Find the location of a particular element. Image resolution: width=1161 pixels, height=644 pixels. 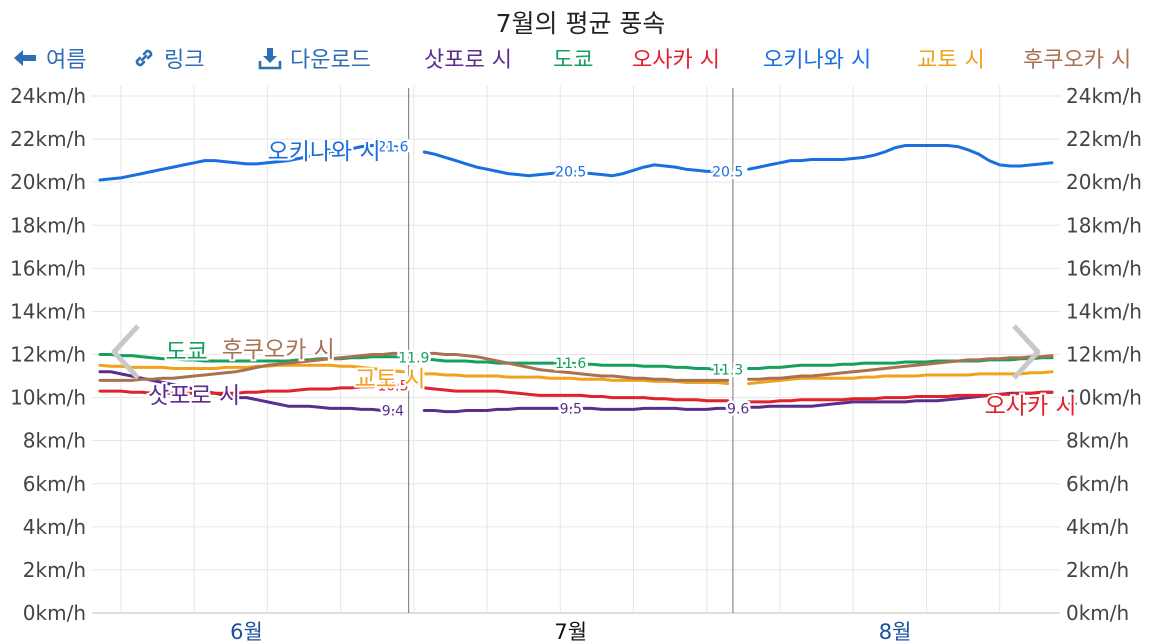

next-month-arrow-icon is located at coordinates (1026, 352).